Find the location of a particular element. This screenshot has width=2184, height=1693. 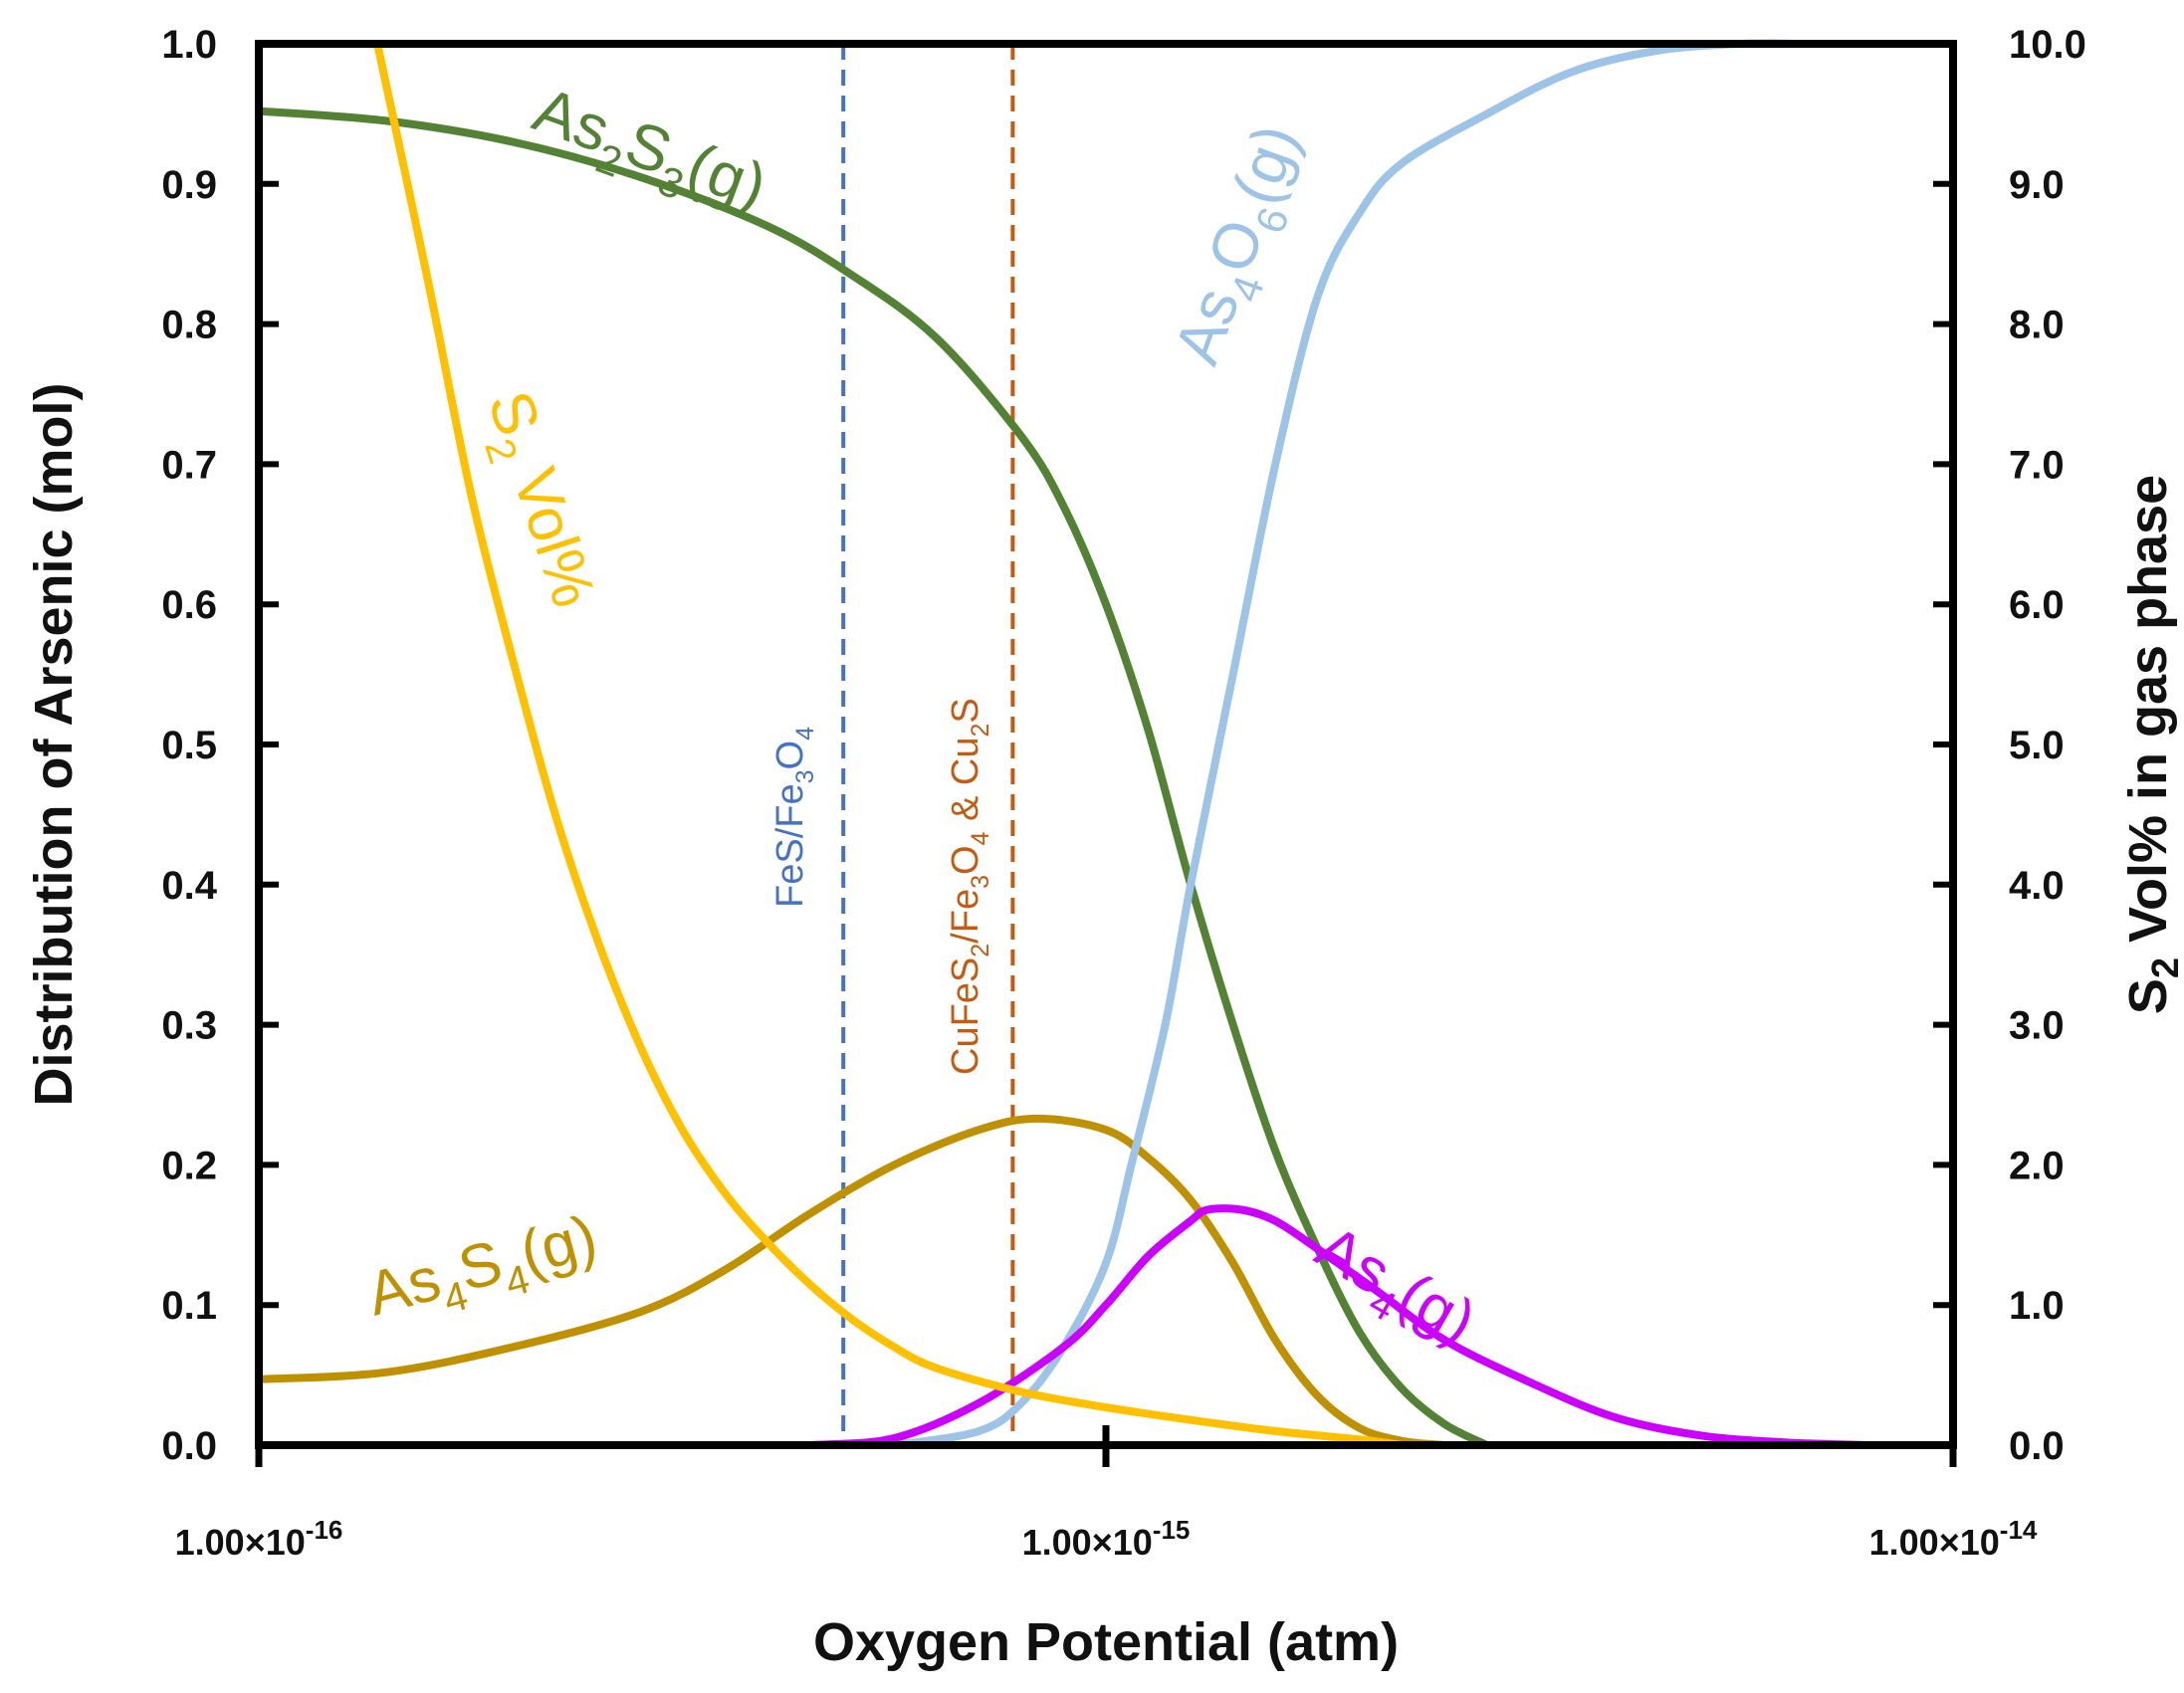

y-right-tick-label: 7.0 is located at coordinates (2037, 465).